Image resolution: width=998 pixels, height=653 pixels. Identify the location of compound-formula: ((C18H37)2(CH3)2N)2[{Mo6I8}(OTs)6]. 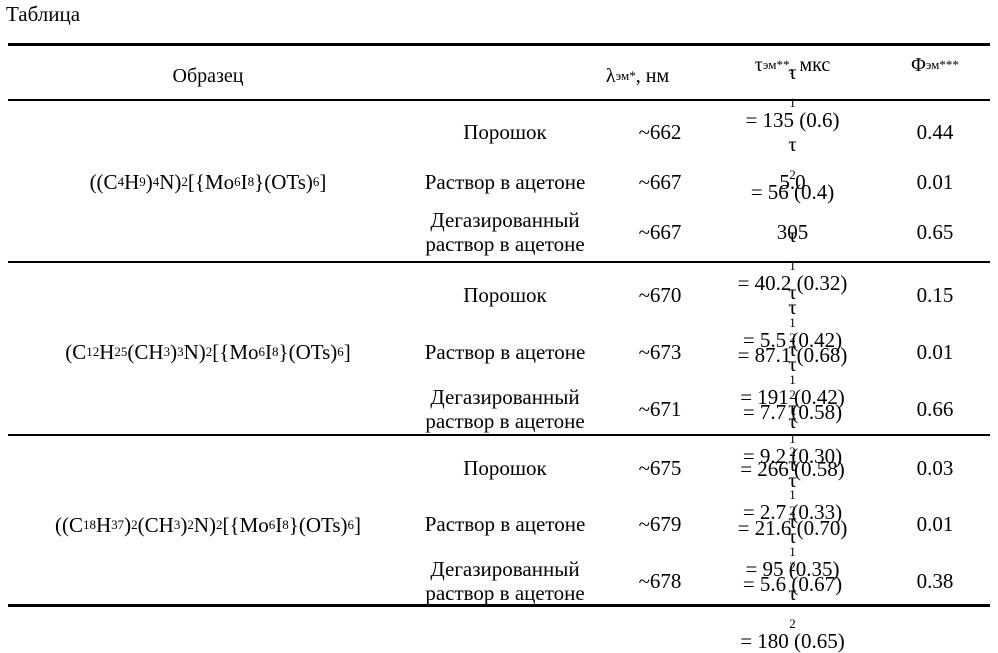
(208, 524).